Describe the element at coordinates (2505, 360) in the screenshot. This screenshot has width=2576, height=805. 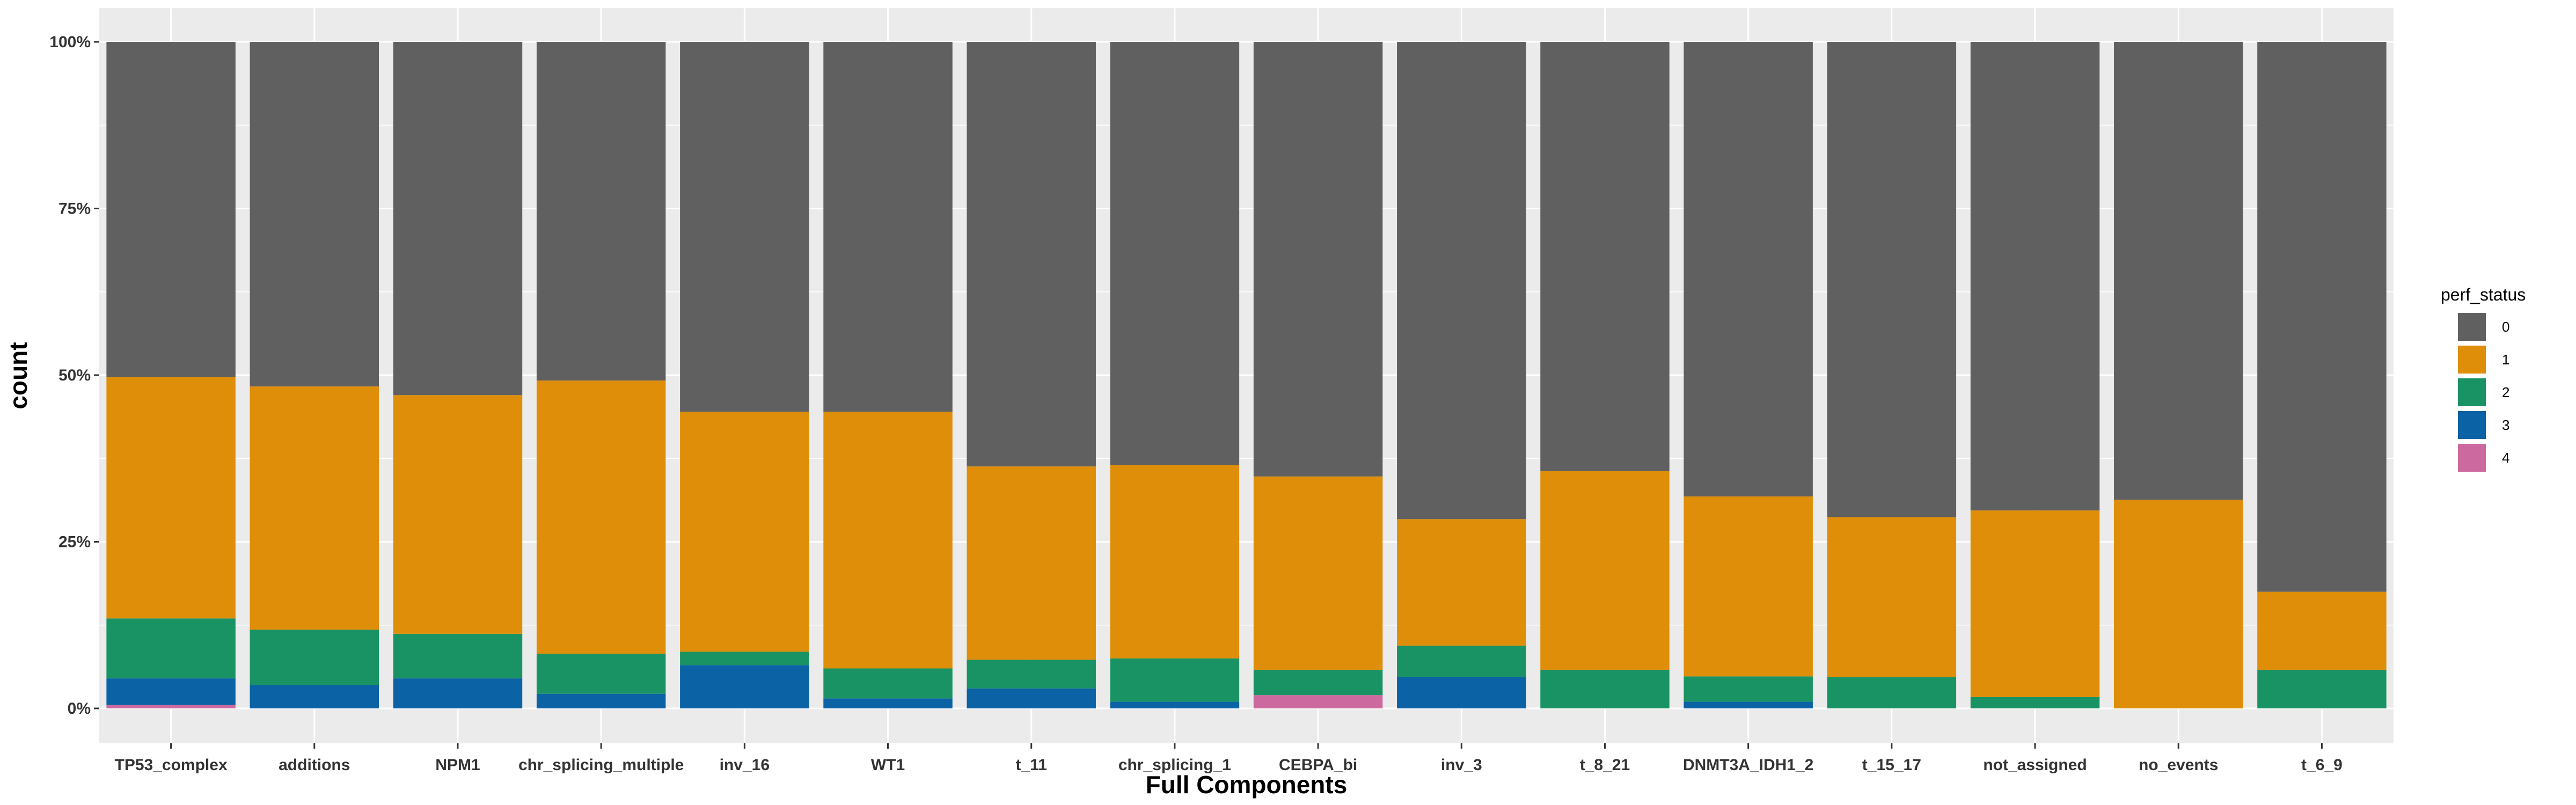
I see `legend-label: 1` at that location.